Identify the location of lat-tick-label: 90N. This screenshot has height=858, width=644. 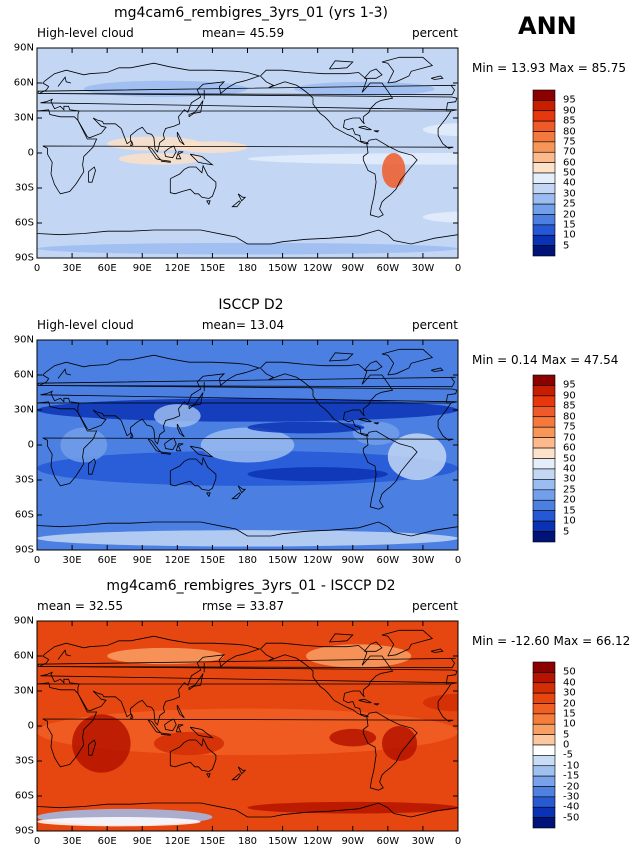
(23, 340).